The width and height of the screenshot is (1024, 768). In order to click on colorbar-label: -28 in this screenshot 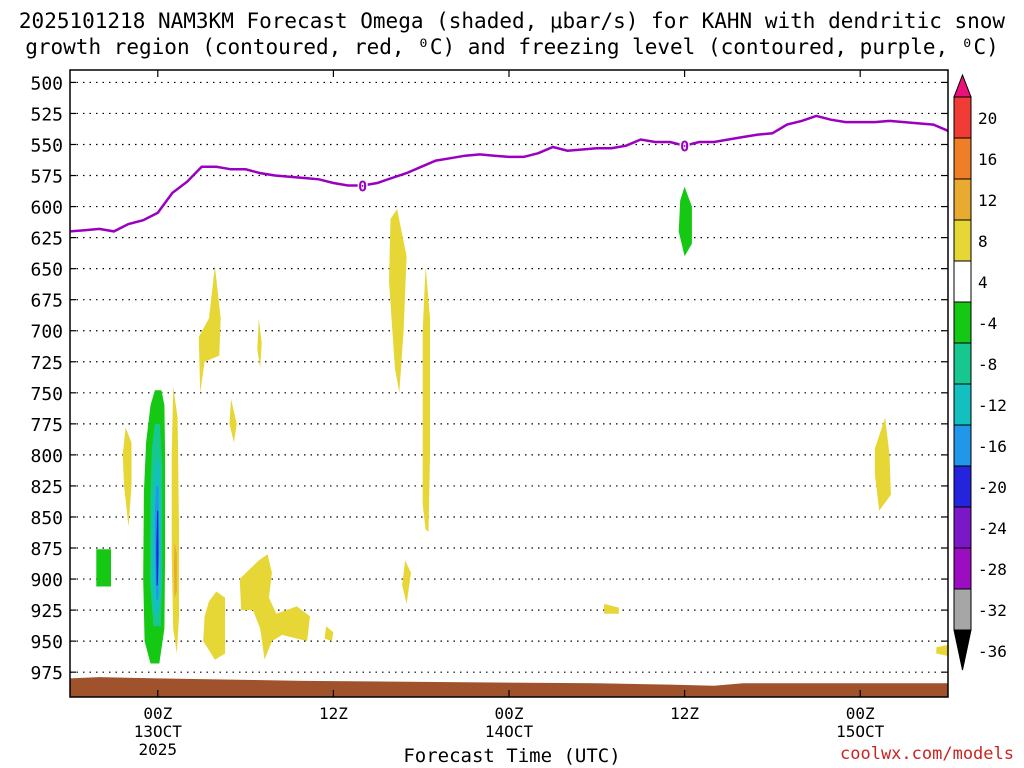, I will do `click(992, 569)`.